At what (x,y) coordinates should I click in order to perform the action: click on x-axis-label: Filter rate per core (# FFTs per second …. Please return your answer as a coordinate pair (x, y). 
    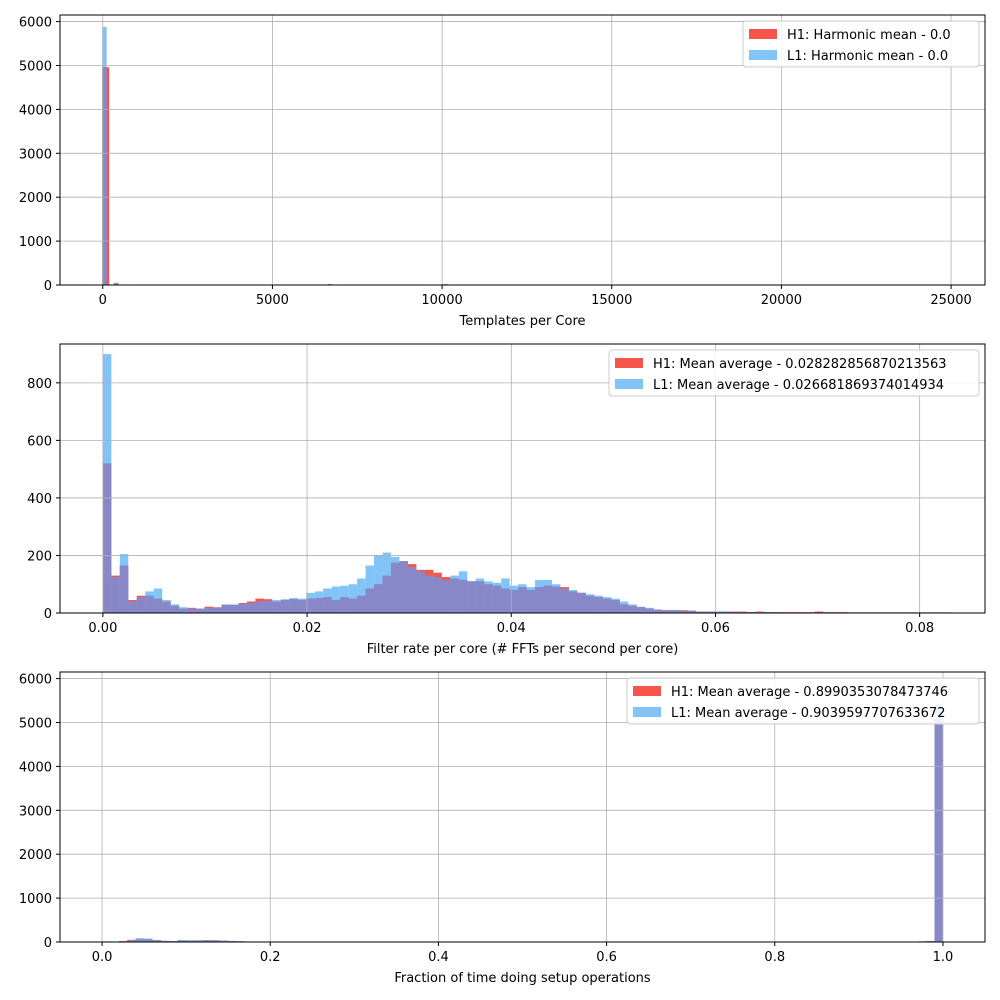
    Looking at the image, I should click on (523, 649).